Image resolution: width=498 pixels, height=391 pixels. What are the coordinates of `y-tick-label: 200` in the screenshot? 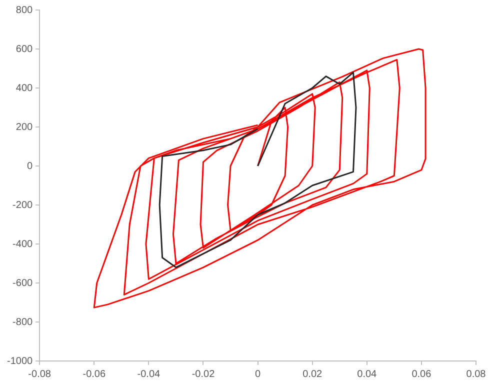 It's located at (25, 127).